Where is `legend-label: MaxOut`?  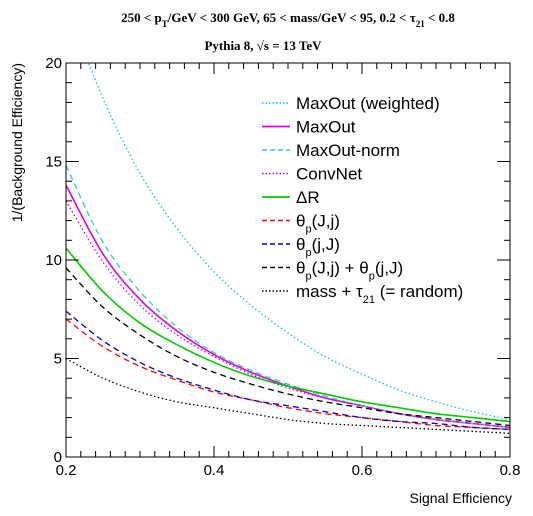 legend-label: MaxOut is located at coordinates (326, 127).